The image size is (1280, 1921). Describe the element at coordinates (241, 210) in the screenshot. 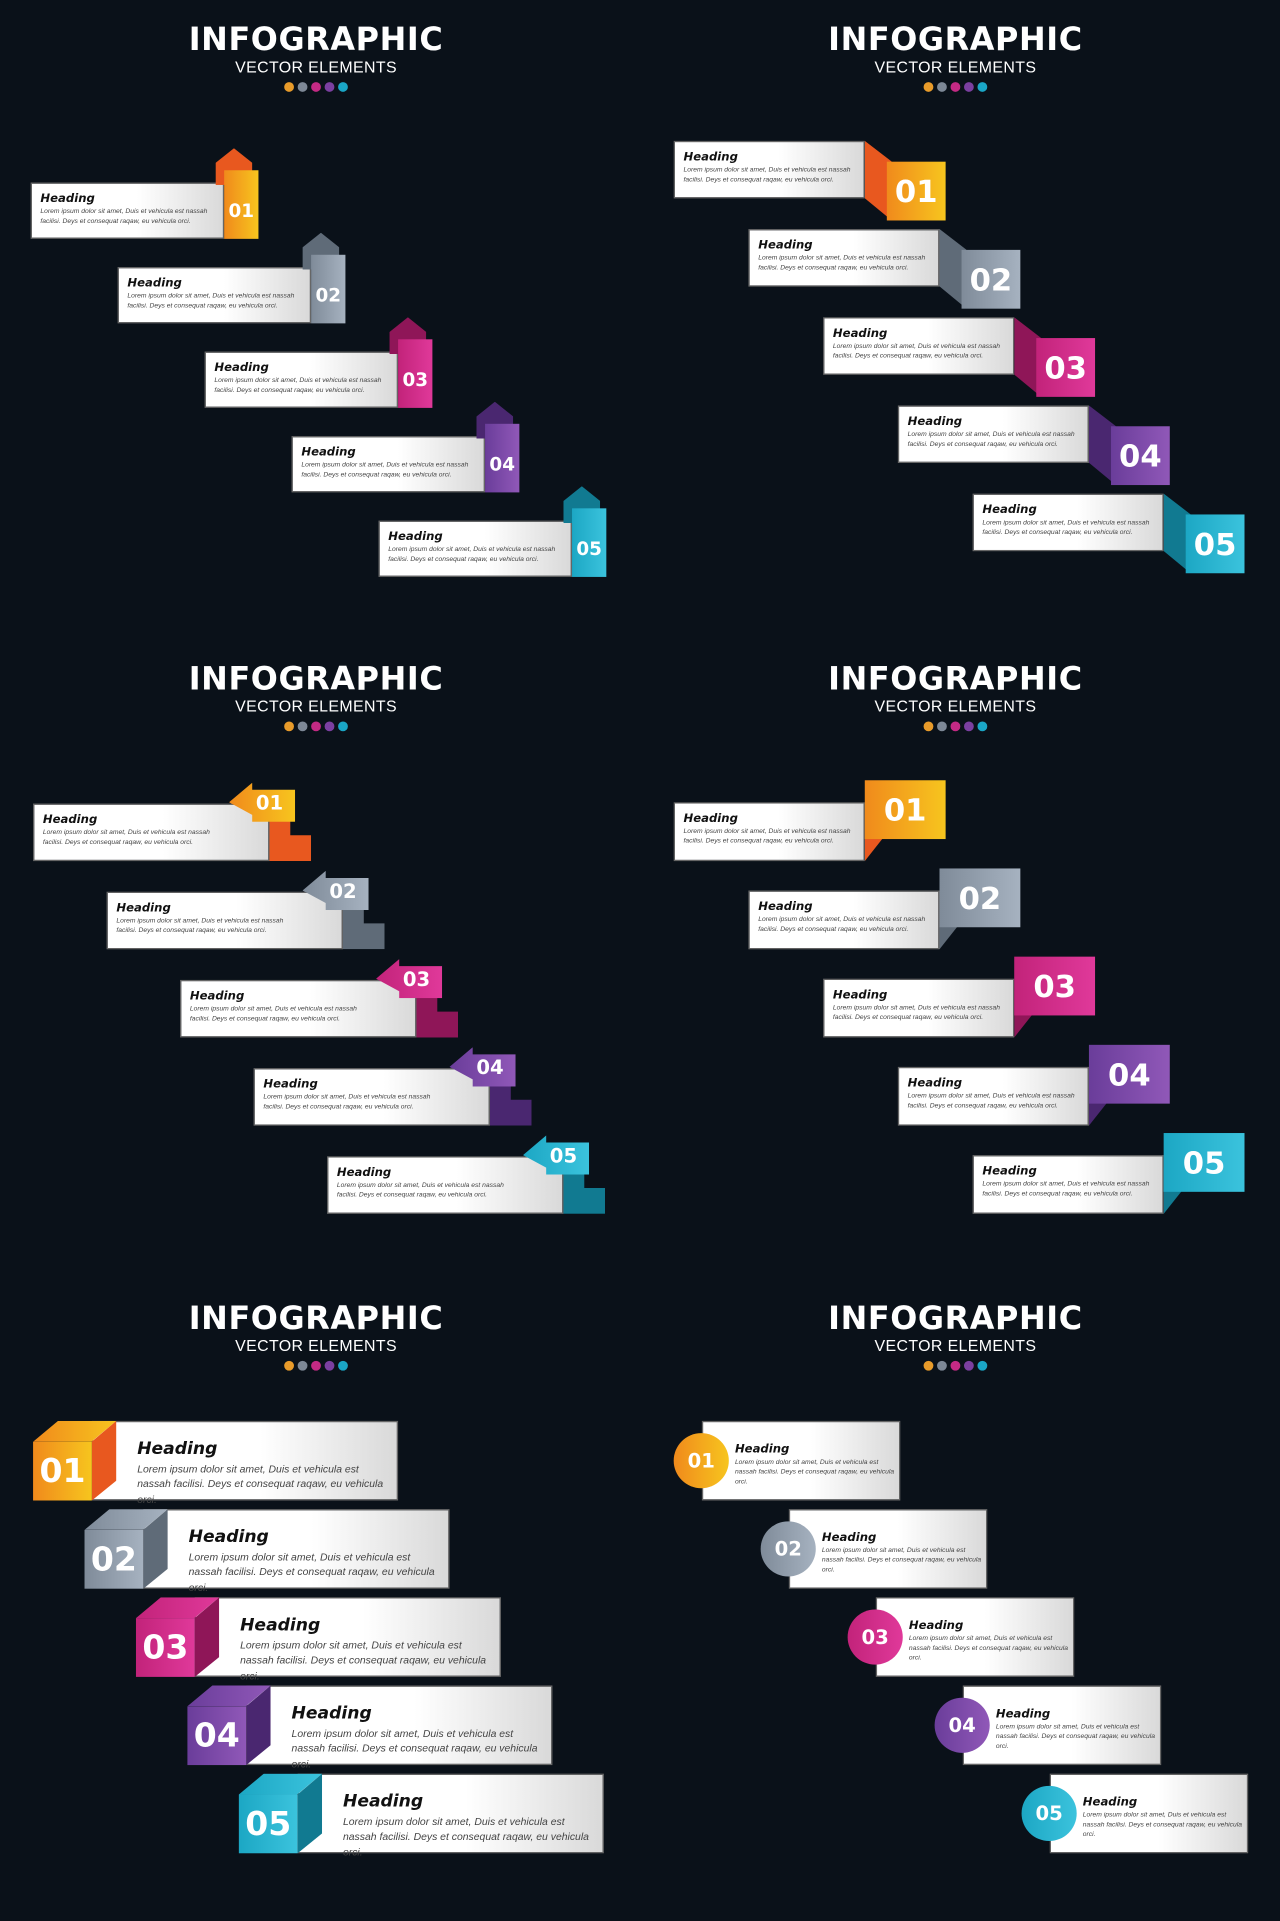

I see `step-number: 01` at that location.